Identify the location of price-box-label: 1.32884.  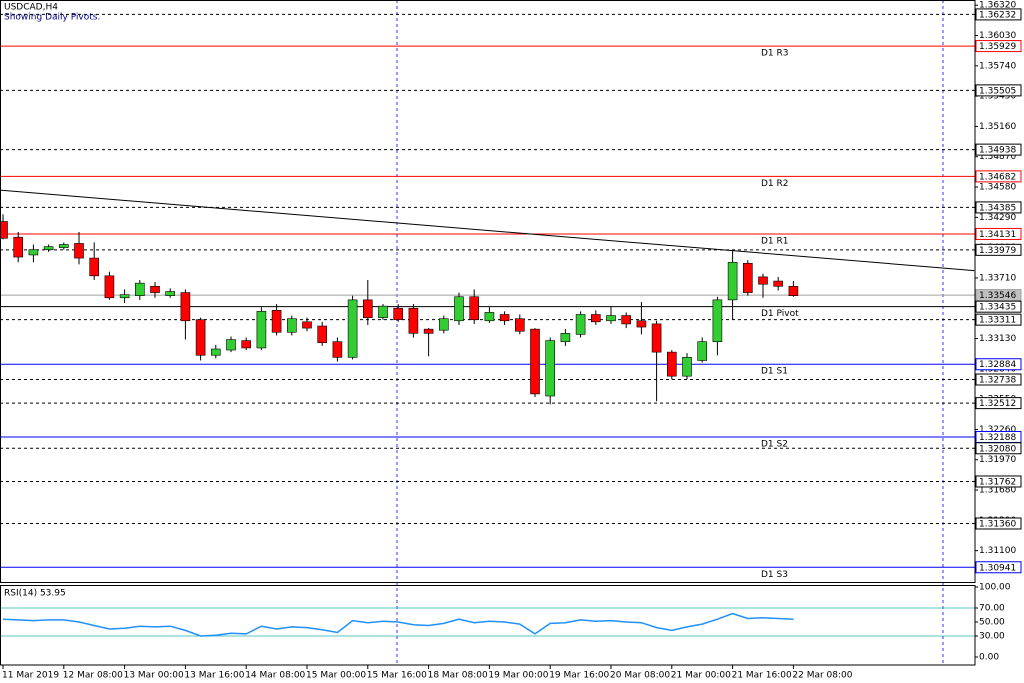
(997, 365).